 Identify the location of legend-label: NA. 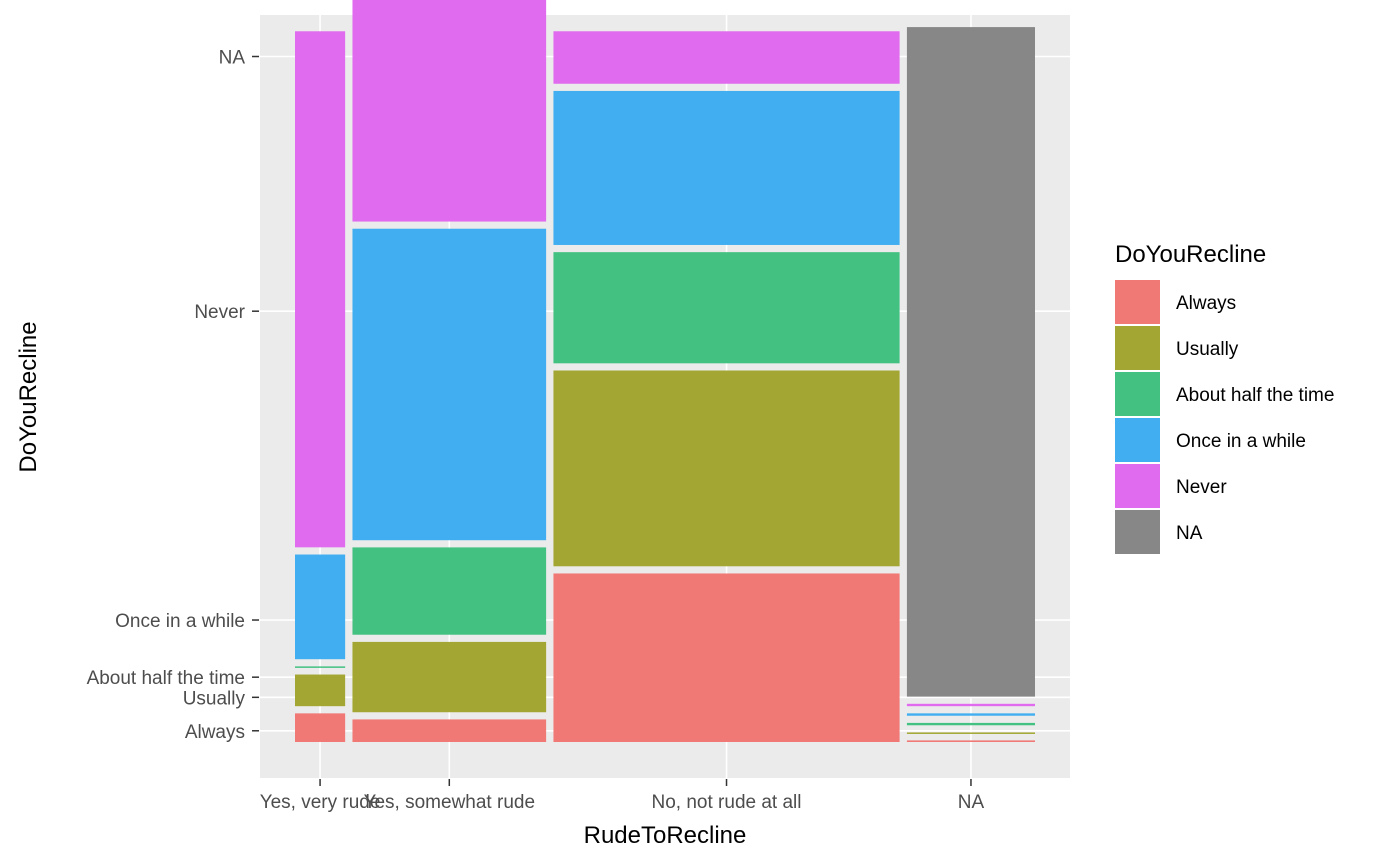
(1189, 533).